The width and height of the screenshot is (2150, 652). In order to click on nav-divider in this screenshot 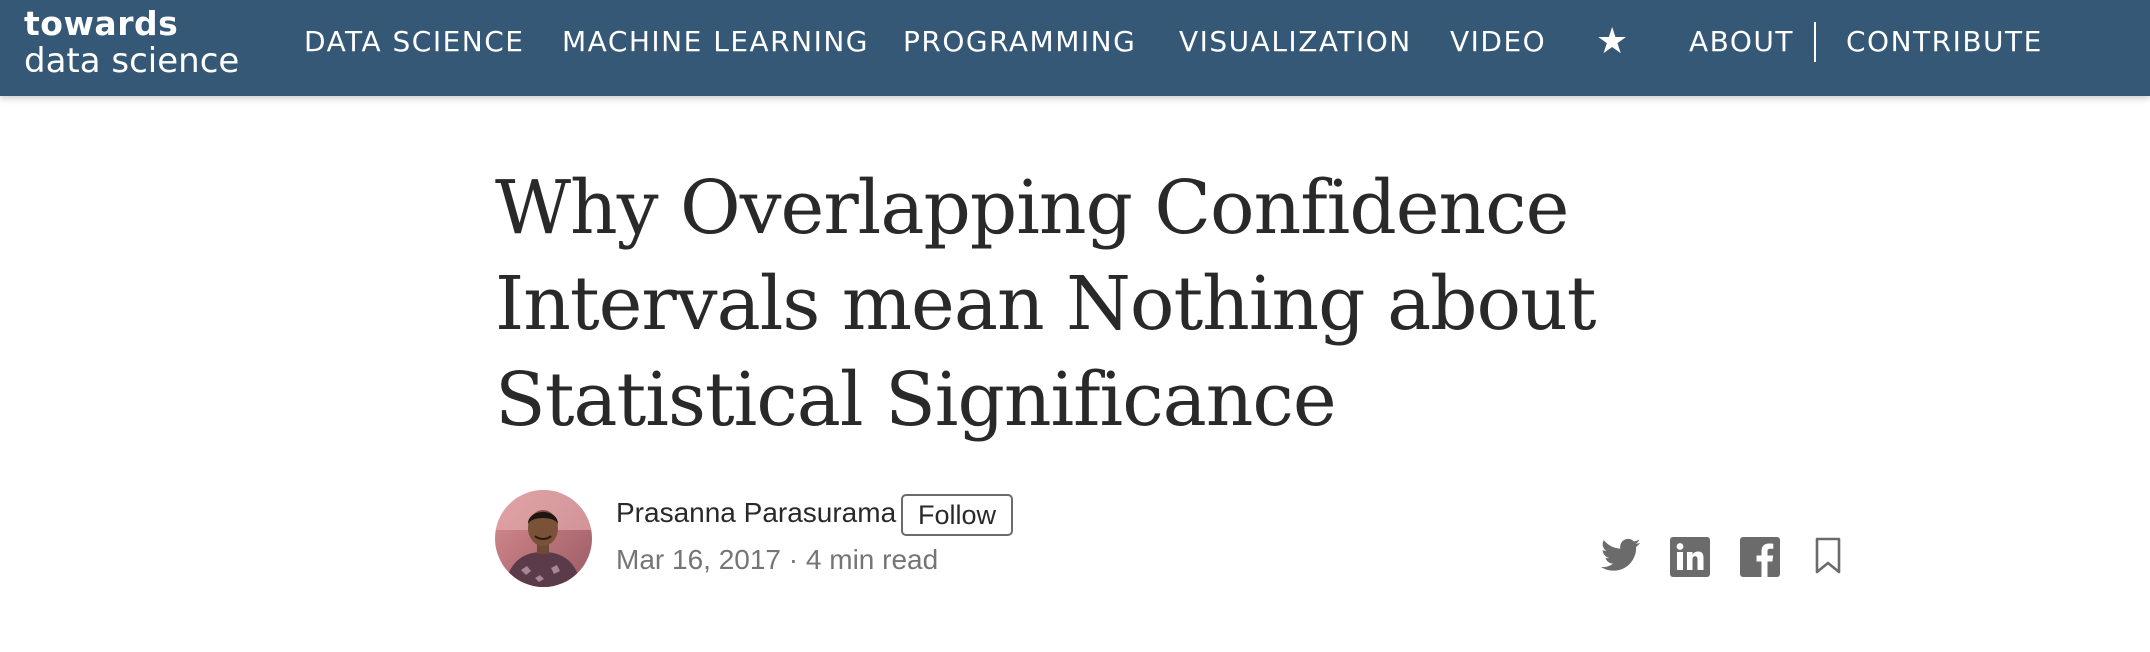, I will do `click(1815, 42)`.